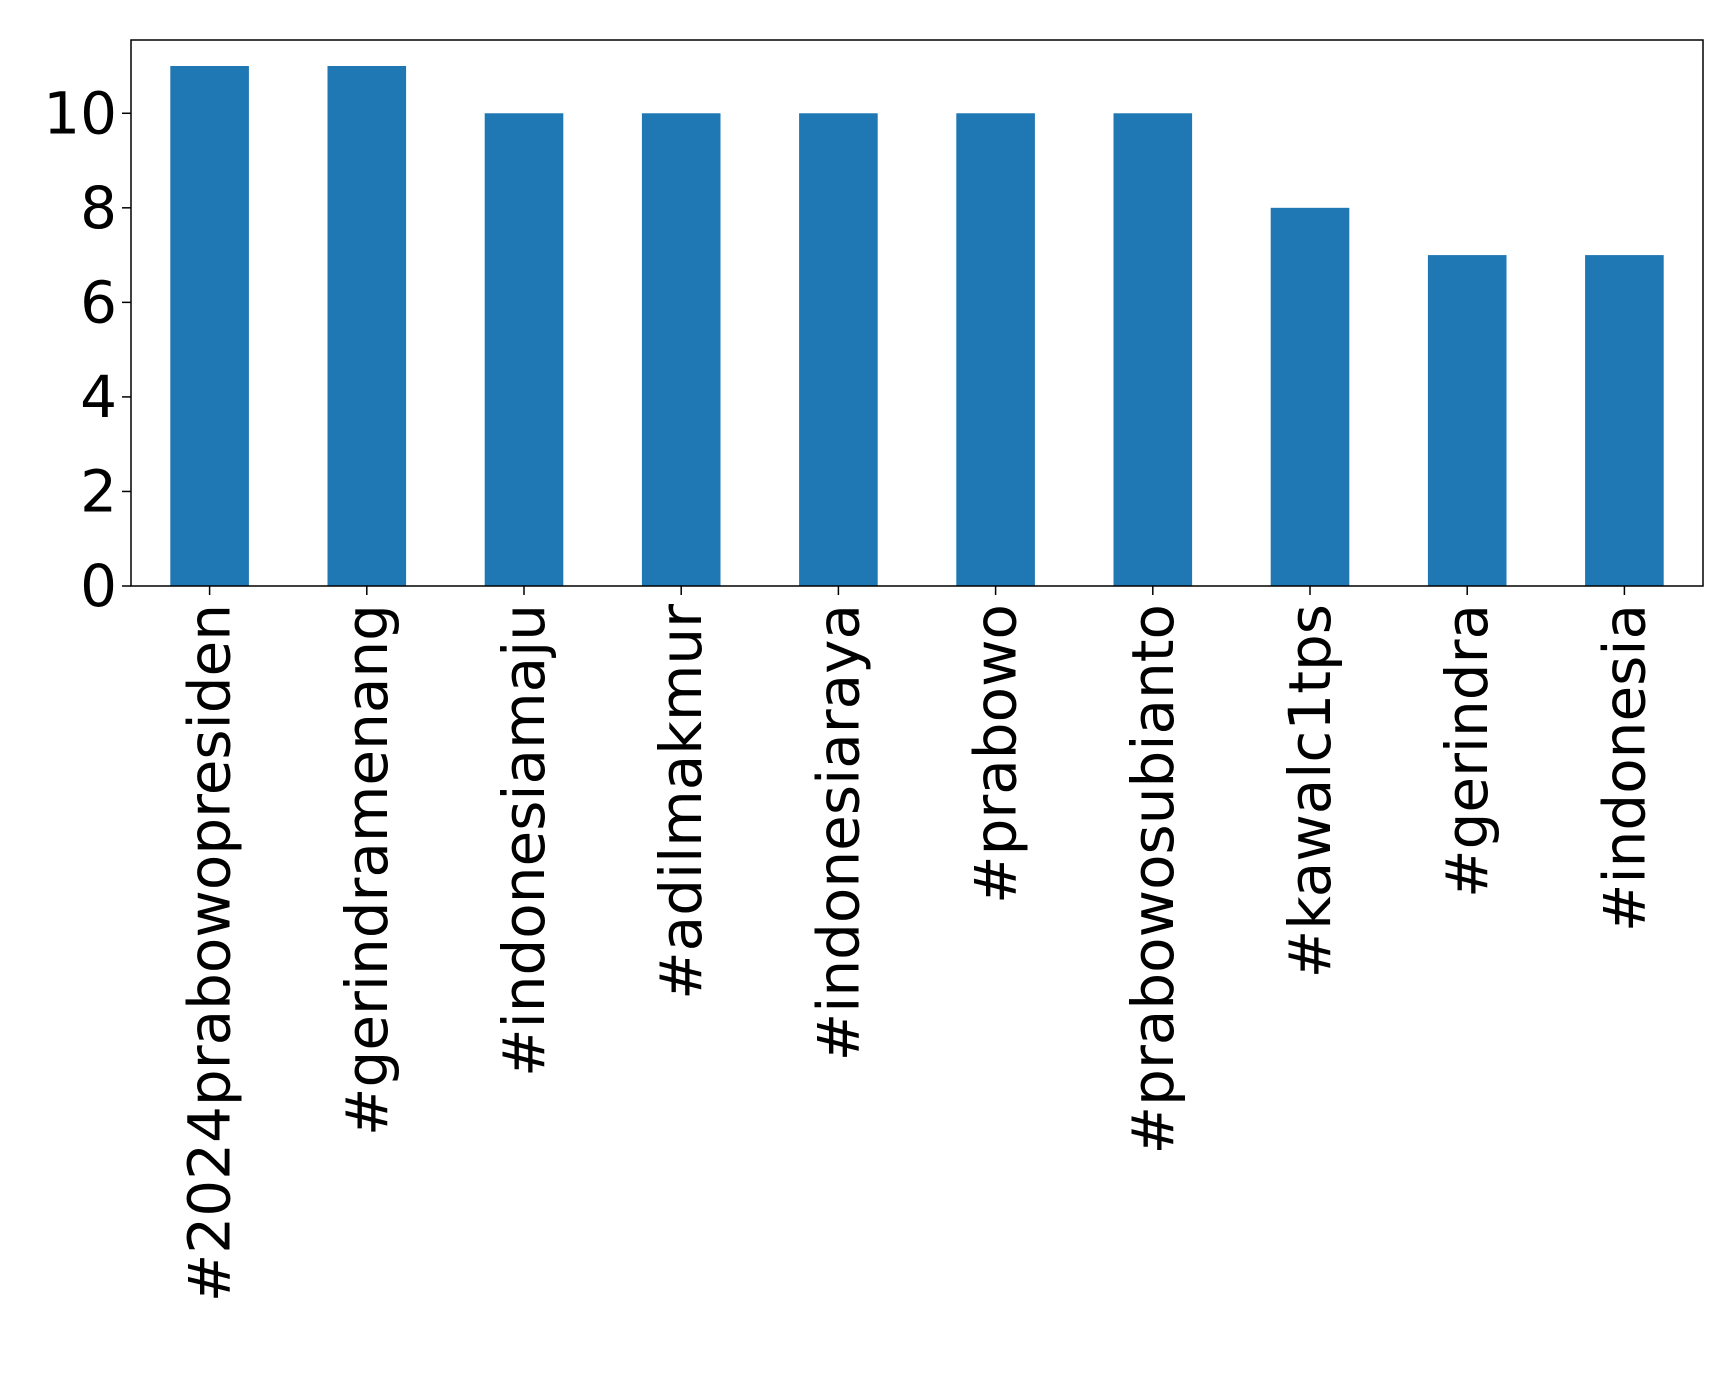  Describe the element at coordinates (1467, 751) in the screenshot. I see `x-tick-label: #gerindra` at that location.